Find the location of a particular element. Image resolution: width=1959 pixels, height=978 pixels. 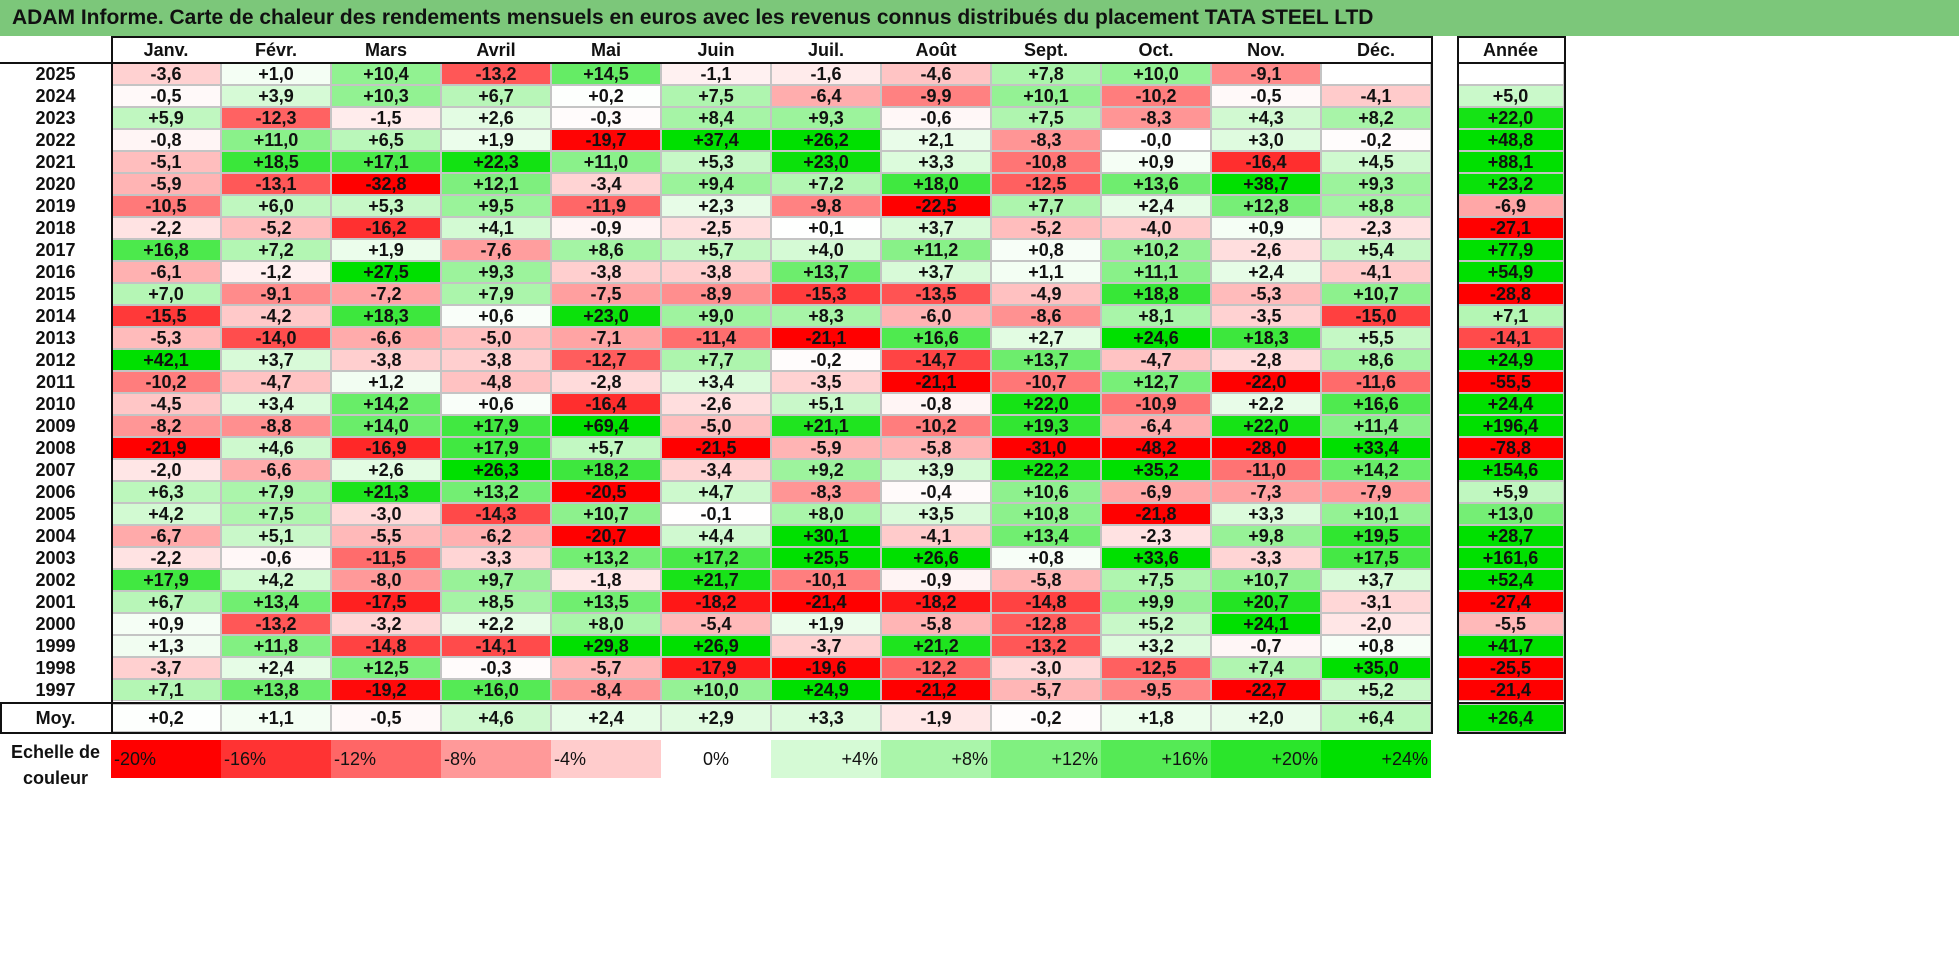

heatmap-cell: +3,7 is located at coordinates (276, 360).